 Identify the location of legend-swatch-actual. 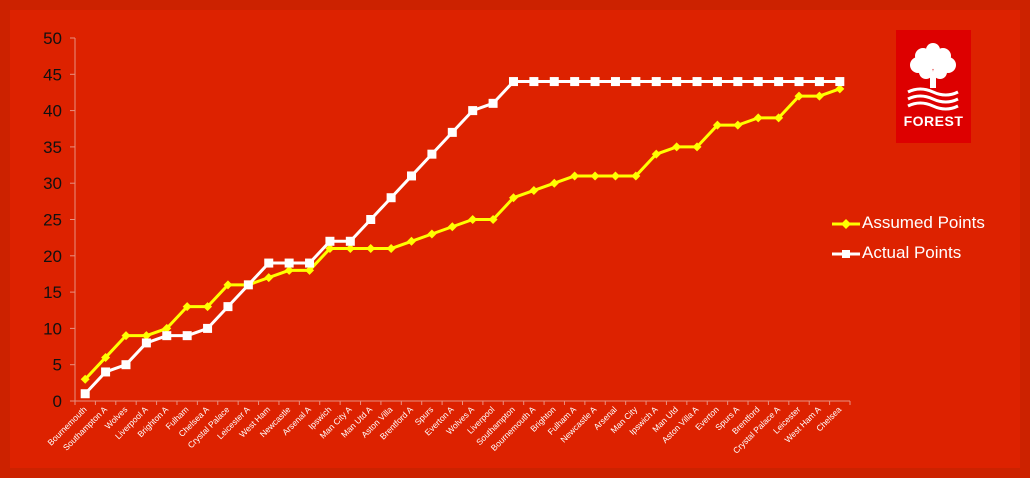
(846, 254).